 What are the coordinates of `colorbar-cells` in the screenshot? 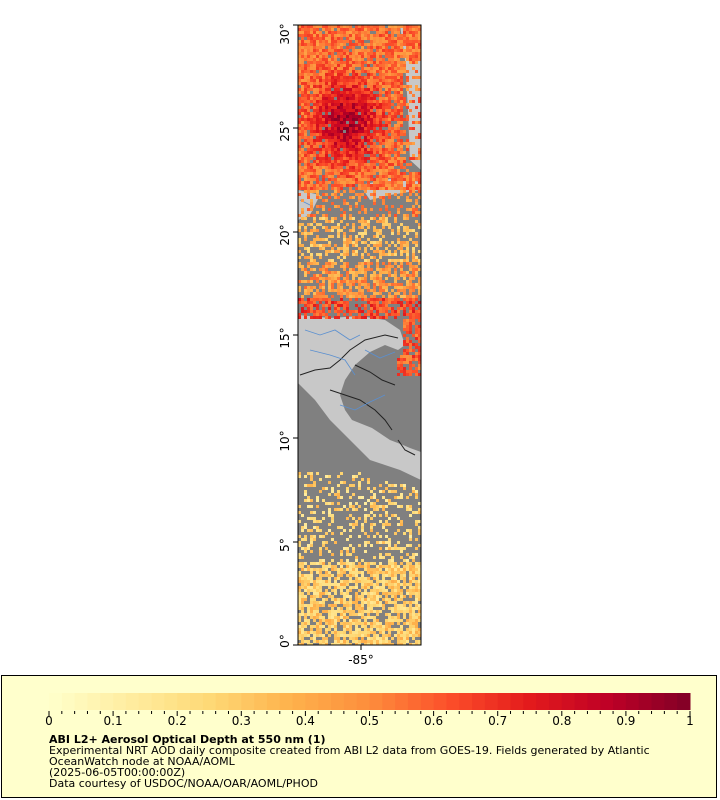 It's located at (370, 701).